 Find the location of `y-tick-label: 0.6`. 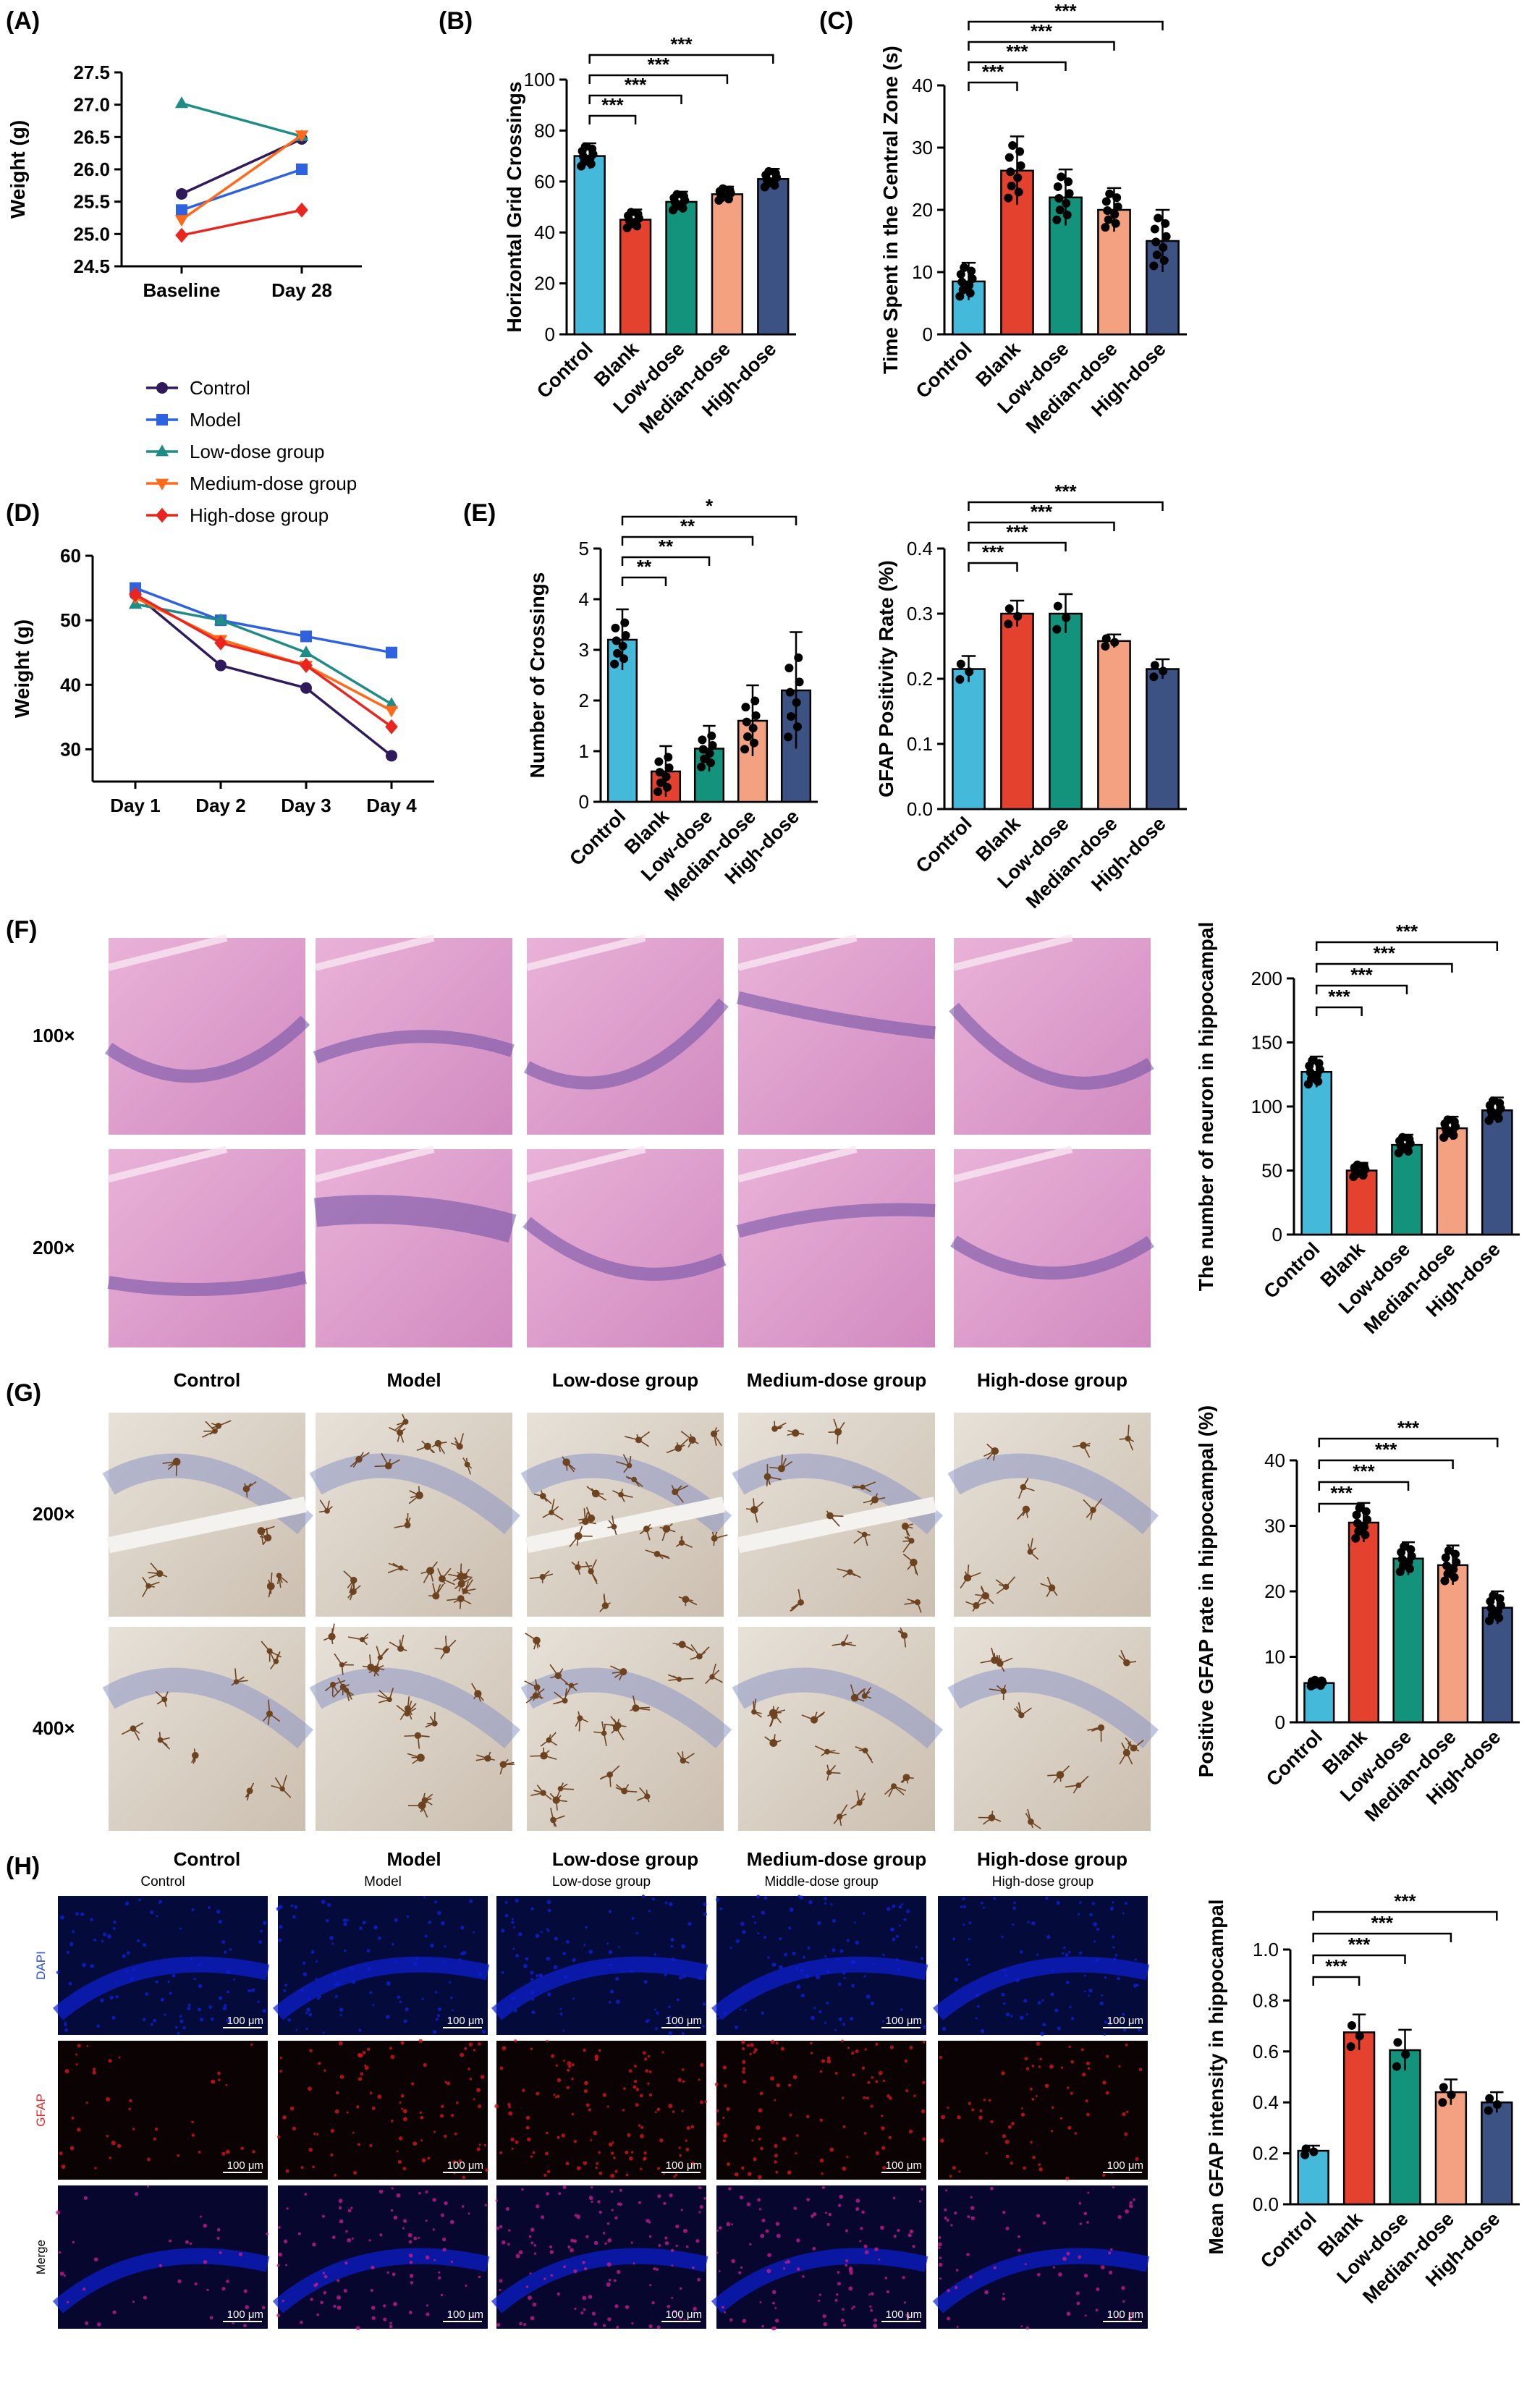

y-tick-label: 0.6 is located at coordinates (1266, 2051).